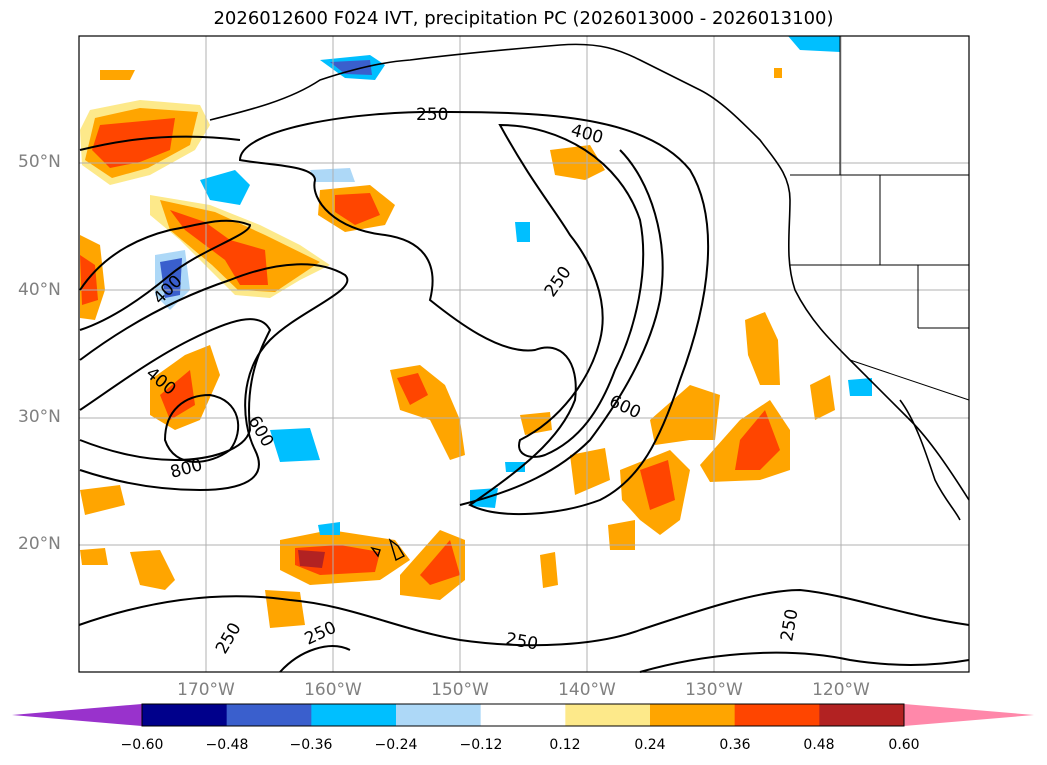 The height and width of the screenshot is (765, 1047). Describe the element at coordinates (333, 690) in the screenshot. I see `lon-label-160w: 160°W` at that location.